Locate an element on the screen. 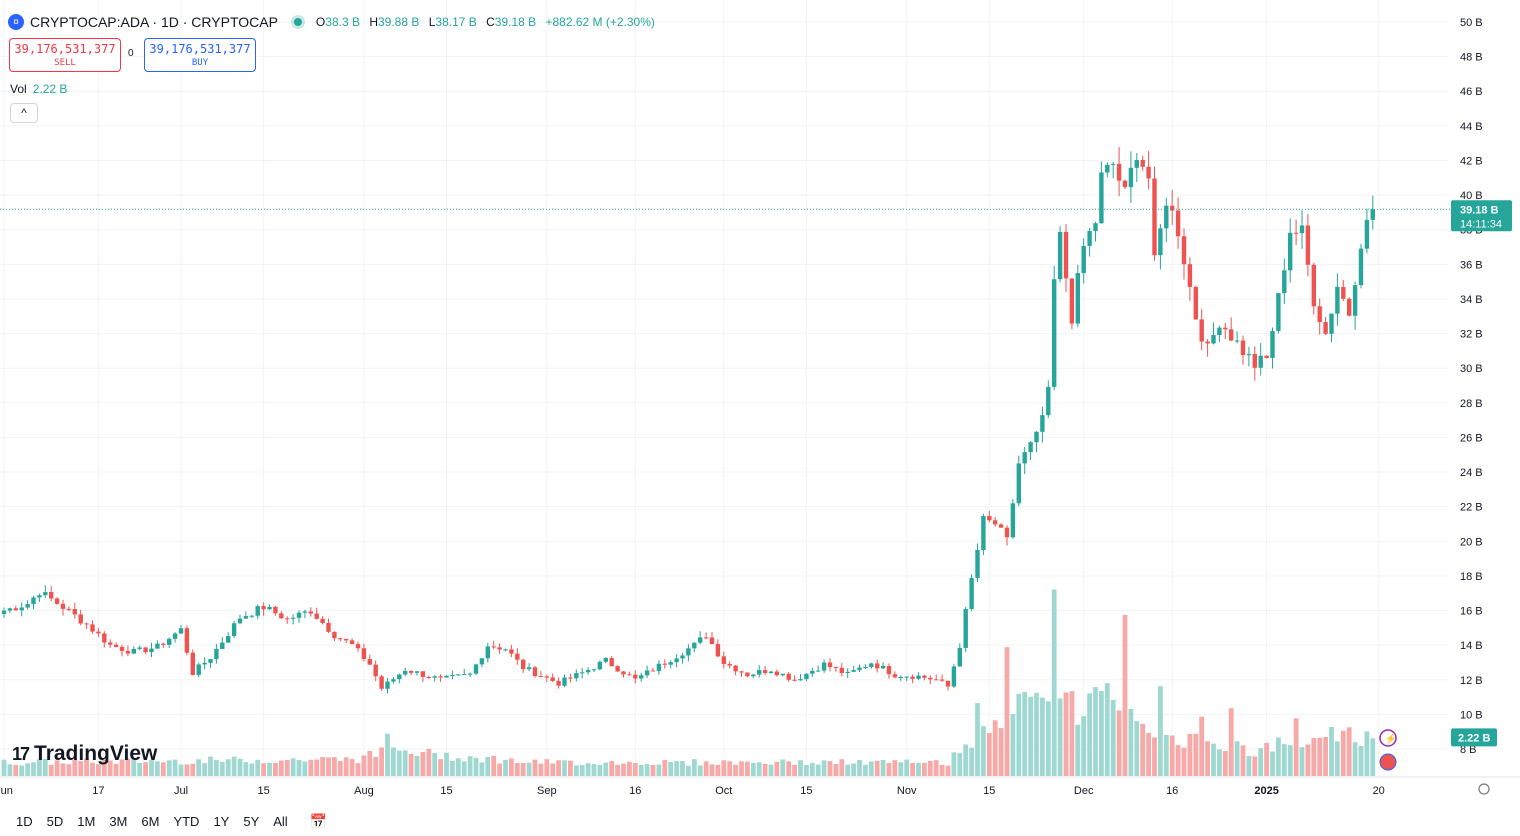 The height and width of the screenshot is (836, 1520). circle-coin-icon: ¤ is located at coordinates (16, 22).